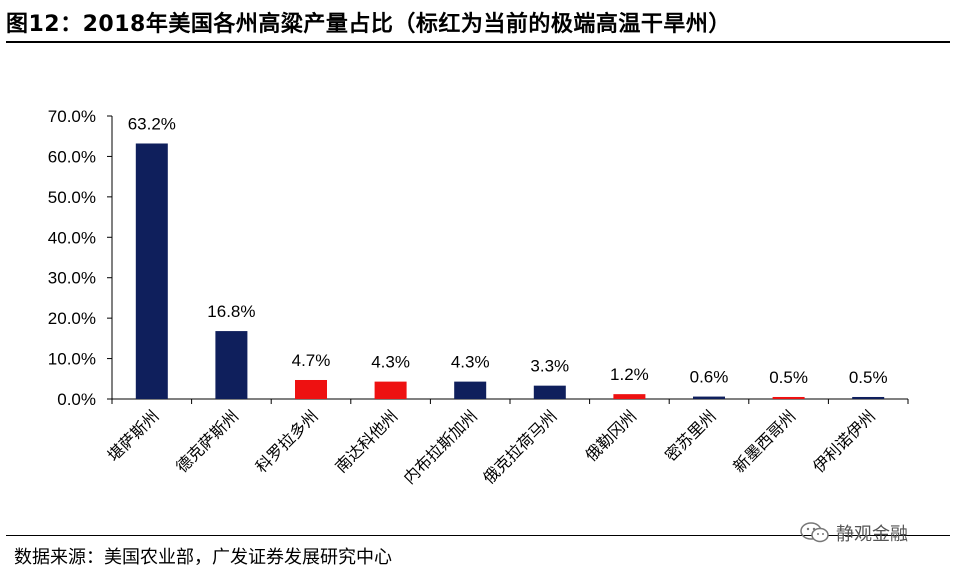  I want to click on data-label: 4.7%, so click(311, 360).